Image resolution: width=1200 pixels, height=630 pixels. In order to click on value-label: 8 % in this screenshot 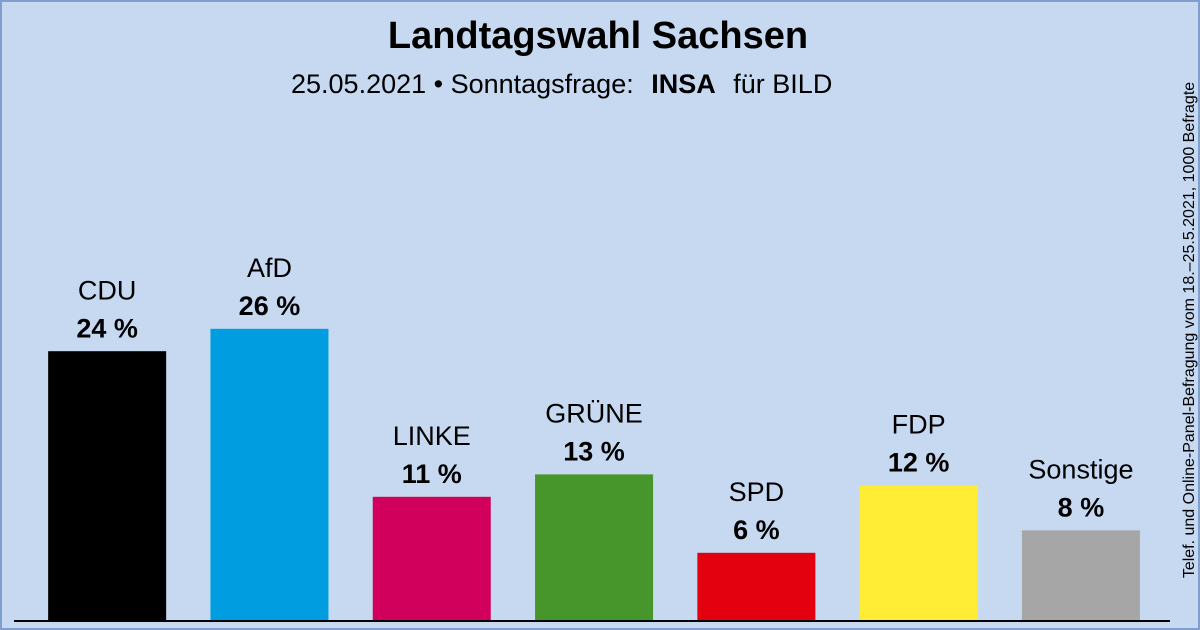, I will do `click(1081, 508)`.